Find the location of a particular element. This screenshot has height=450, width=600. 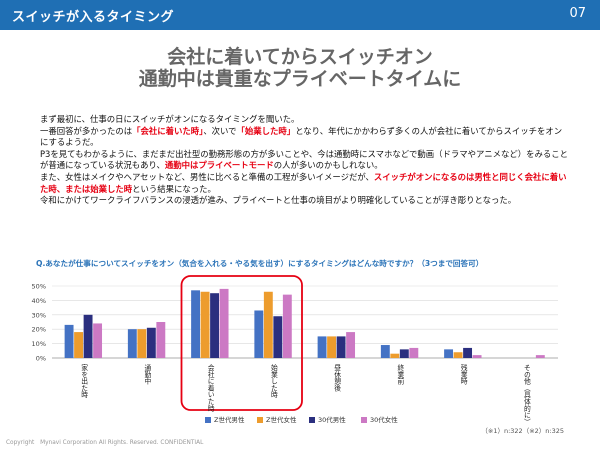

y-tick-label: 0% is located at coordinates (41, 359).